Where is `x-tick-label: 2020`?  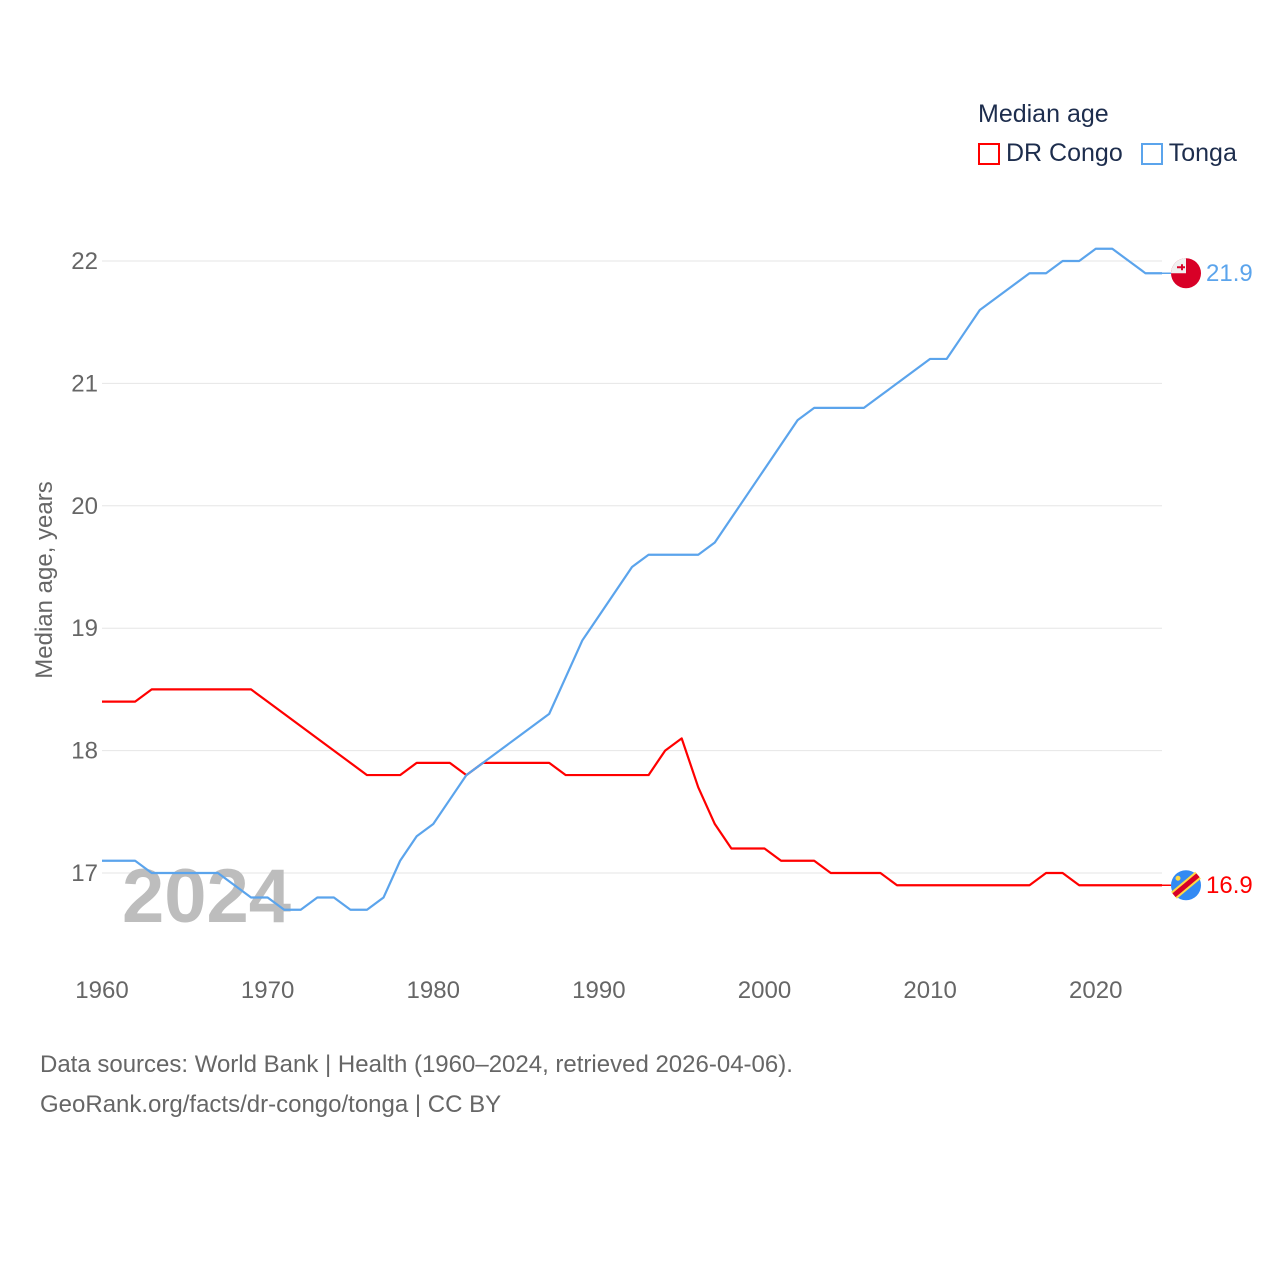
x-tick-label: 2020 is located at coordinates (1095, 990).